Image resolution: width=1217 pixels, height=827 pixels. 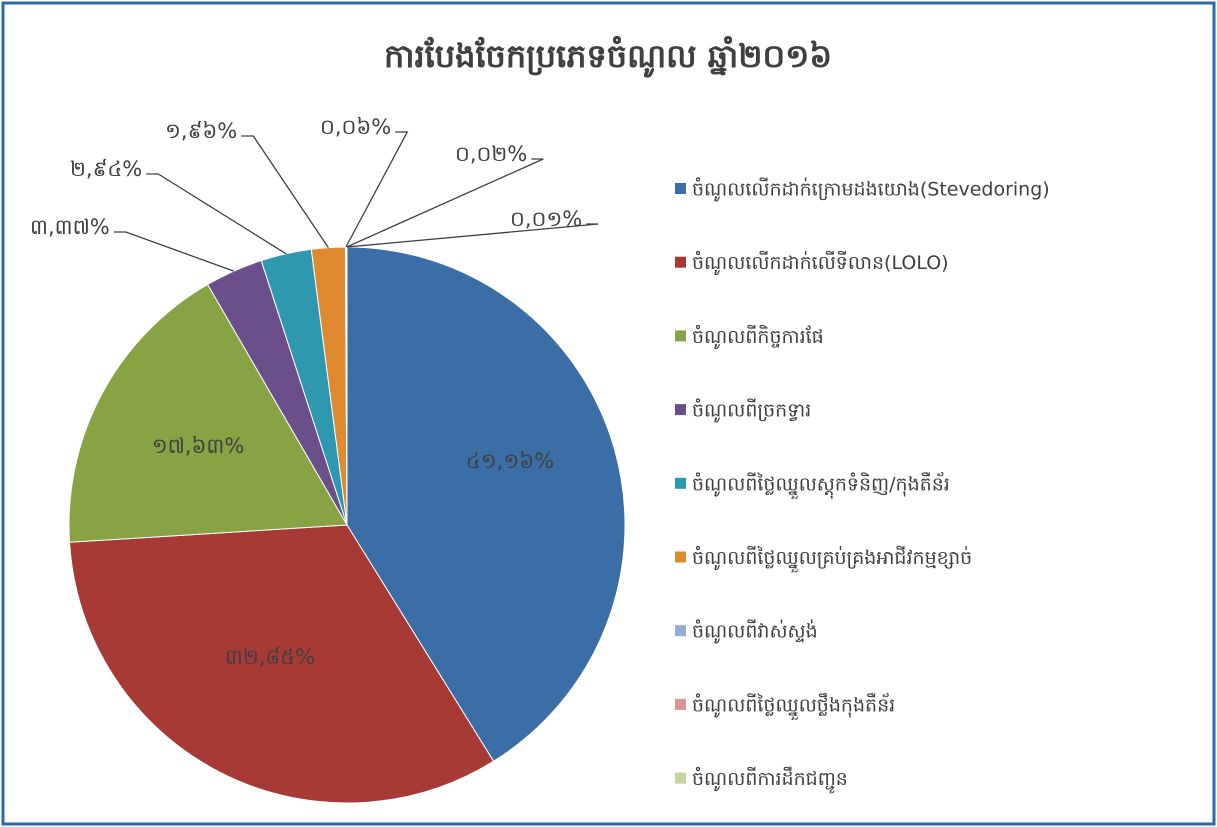 I want to click on legend-label: ចំណូលពីកិច្ចការផែ, so click(x=758, y=337).